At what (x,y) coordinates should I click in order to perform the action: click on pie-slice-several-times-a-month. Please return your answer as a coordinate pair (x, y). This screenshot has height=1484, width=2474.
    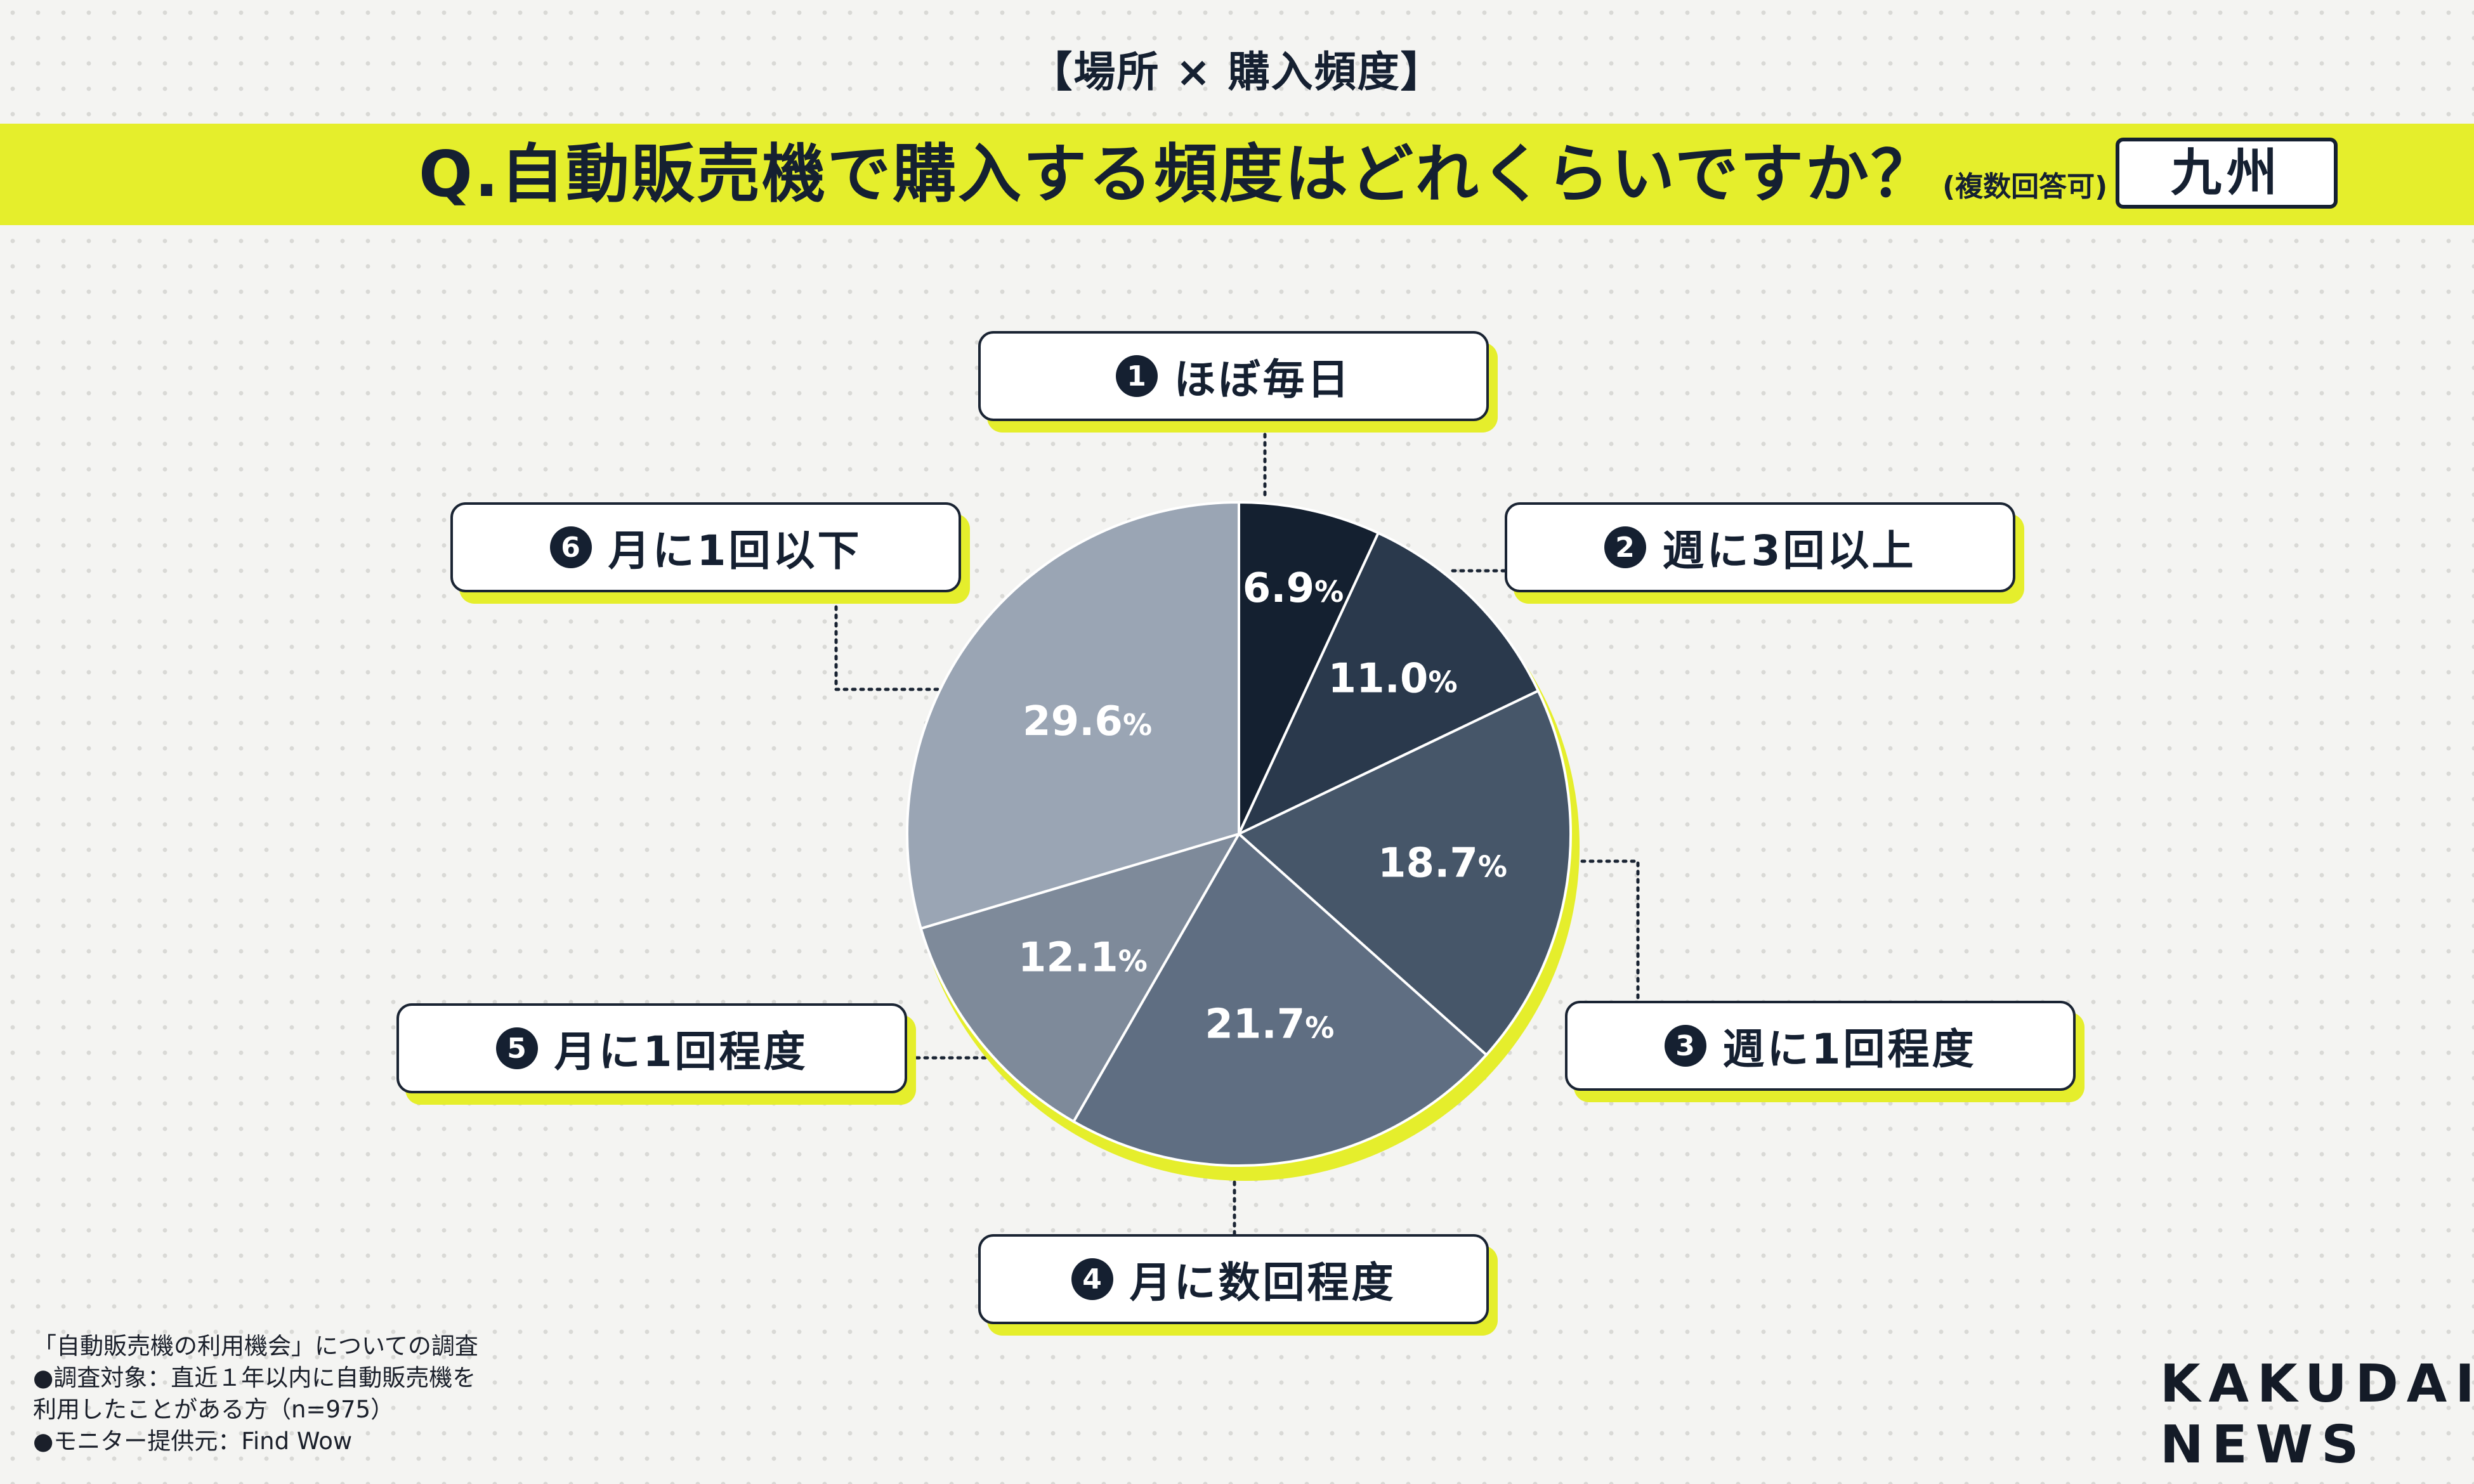
    Looking at the image, I should click on (1279, 999).